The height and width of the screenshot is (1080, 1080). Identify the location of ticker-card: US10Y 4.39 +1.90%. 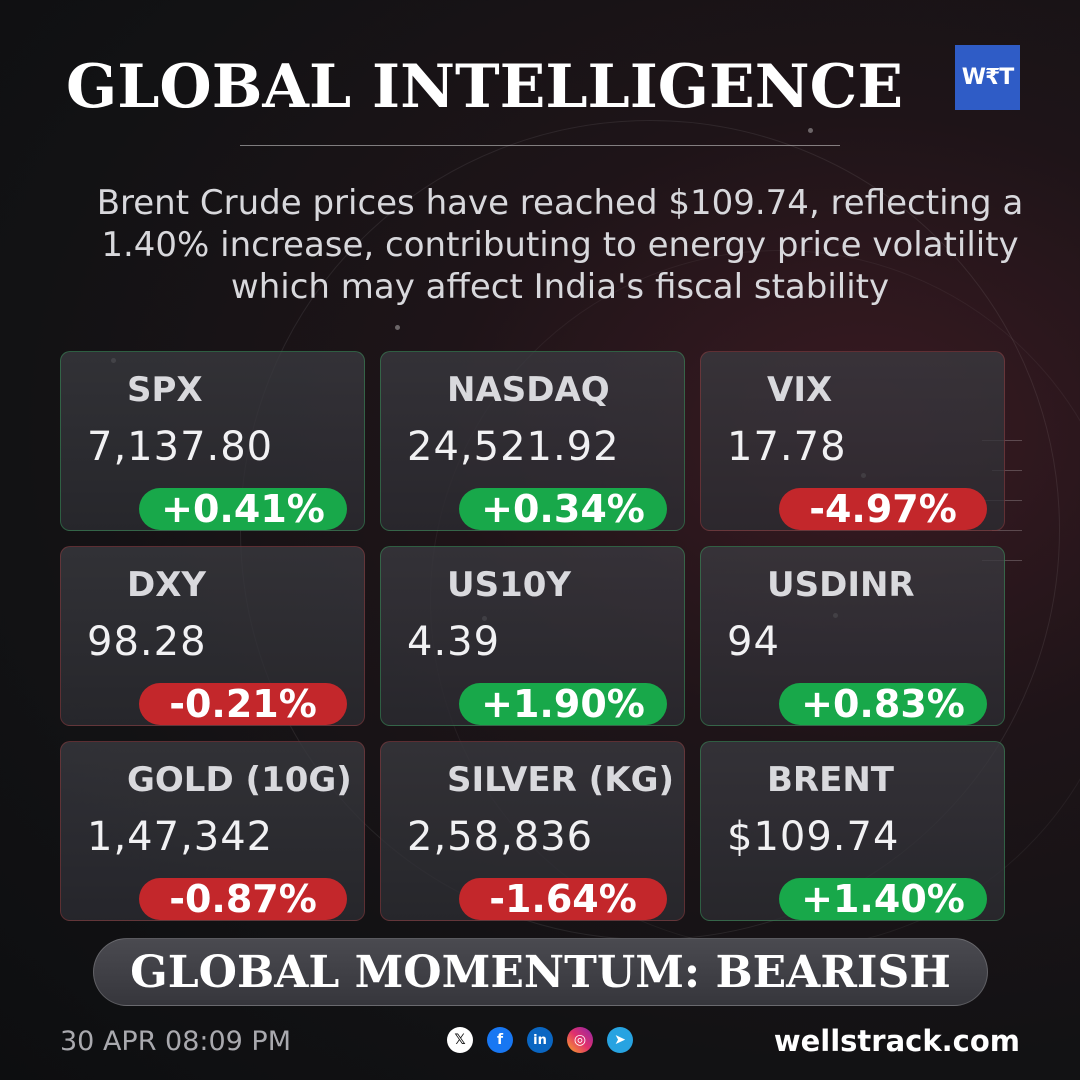
(532, 636).